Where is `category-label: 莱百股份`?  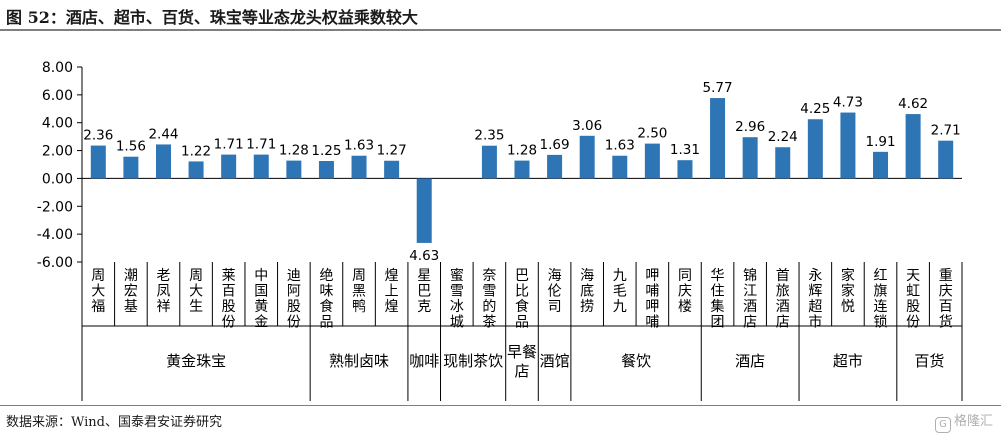
category-label: 莱百股份 is located at coordinates (229, 299).